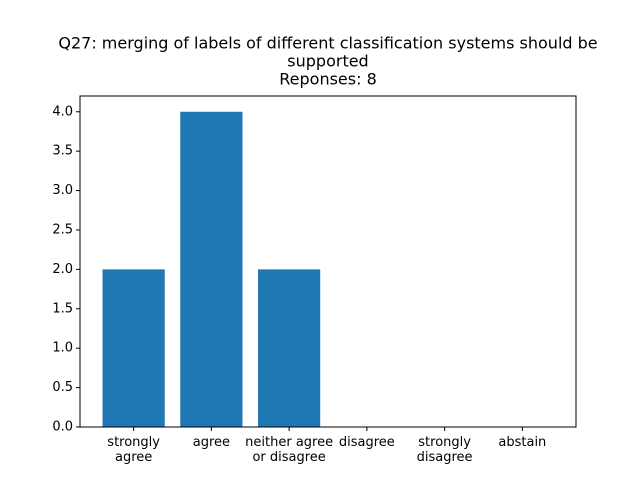  What do you see at coordinates (211, 442) in the screenshot?
I see `x-tick-label: agree` at bounding box center [211, 442].